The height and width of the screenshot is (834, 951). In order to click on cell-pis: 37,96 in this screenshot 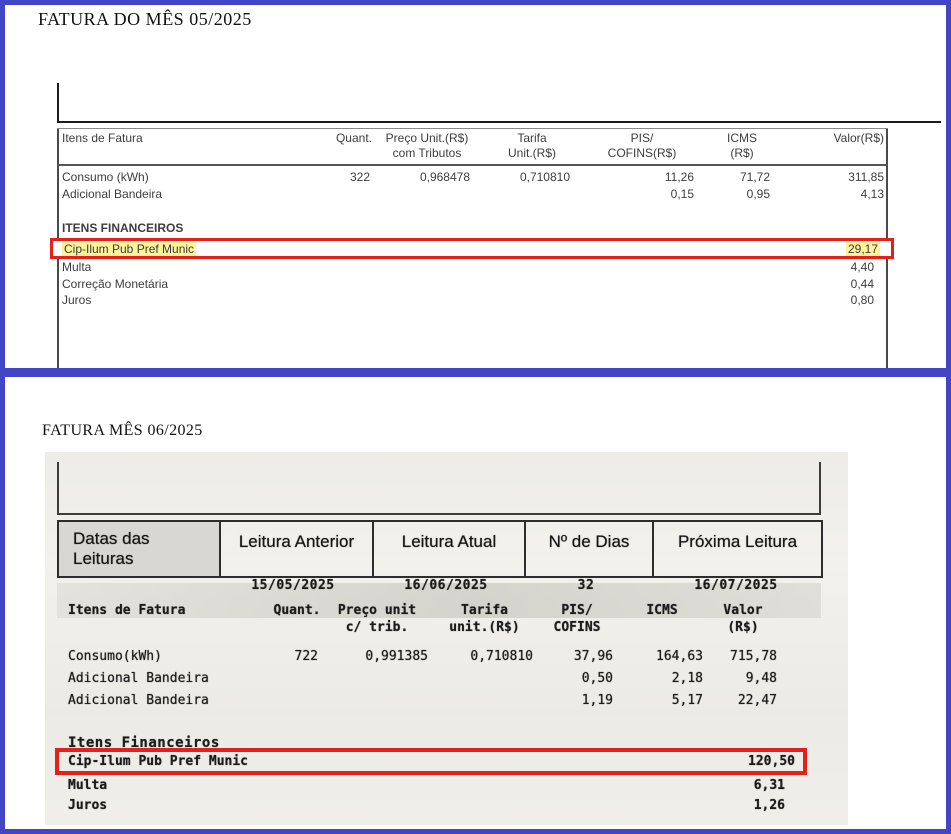, I will do `click(593, 656)`.